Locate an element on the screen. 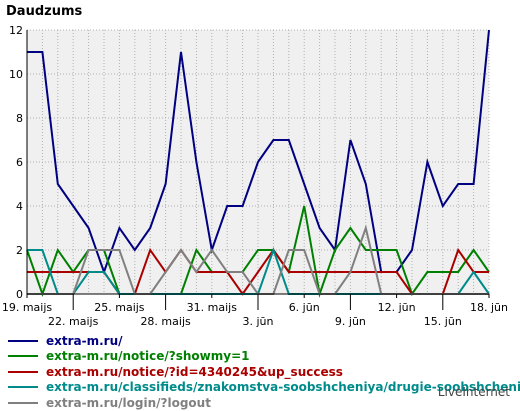 This screenshot has height=411, width=520. x-tick-label: 9. jūn is located at coordinates (350, 321).